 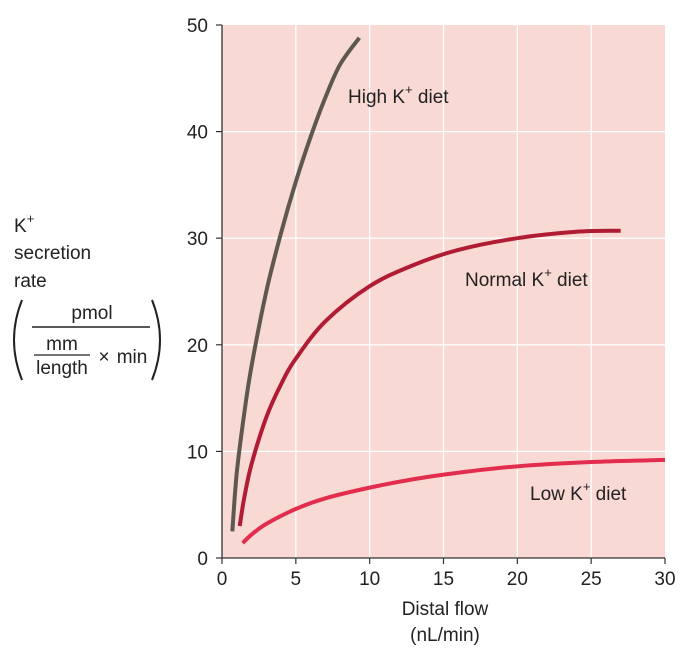 What do you see at coordinates (505, 280) in the screenshot?
I see `series-label-name: Normal K` at bounding box center [505, 280].